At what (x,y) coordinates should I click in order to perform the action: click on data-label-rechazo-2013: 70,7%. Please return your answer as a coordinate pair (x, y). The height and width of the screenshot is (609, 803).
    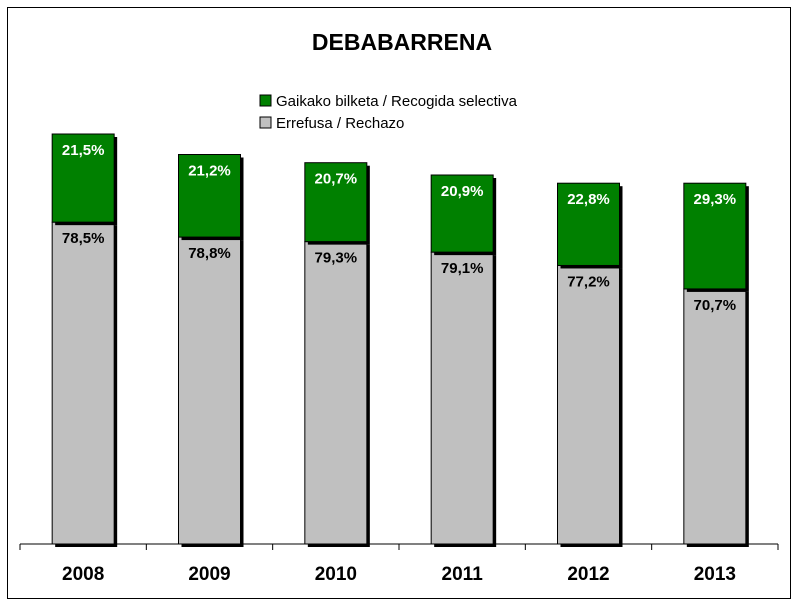
    Looking at the image, I should click on (715, 305).